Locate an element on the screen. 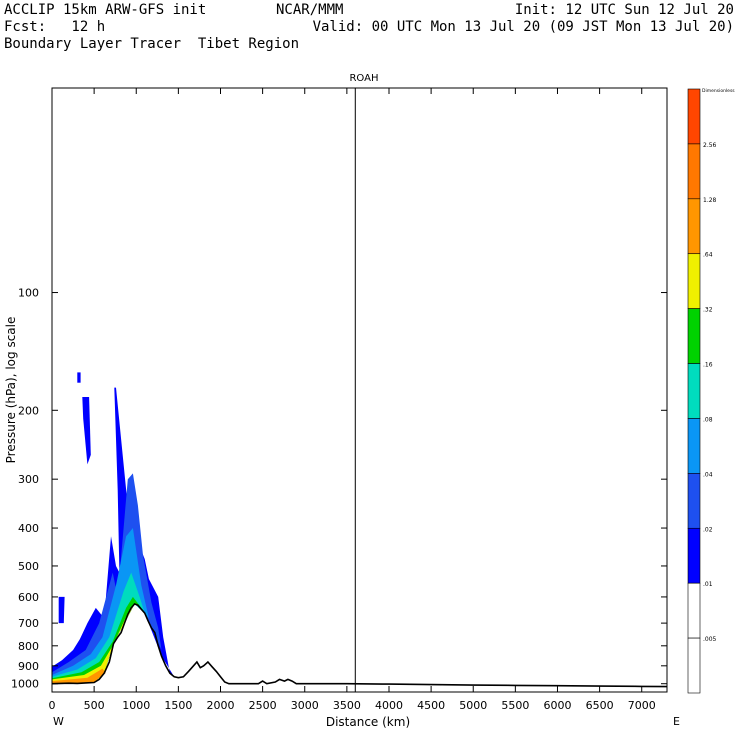 The image size is (740, 740). x-tick-label: 0 is located at coordinates (52, 705).